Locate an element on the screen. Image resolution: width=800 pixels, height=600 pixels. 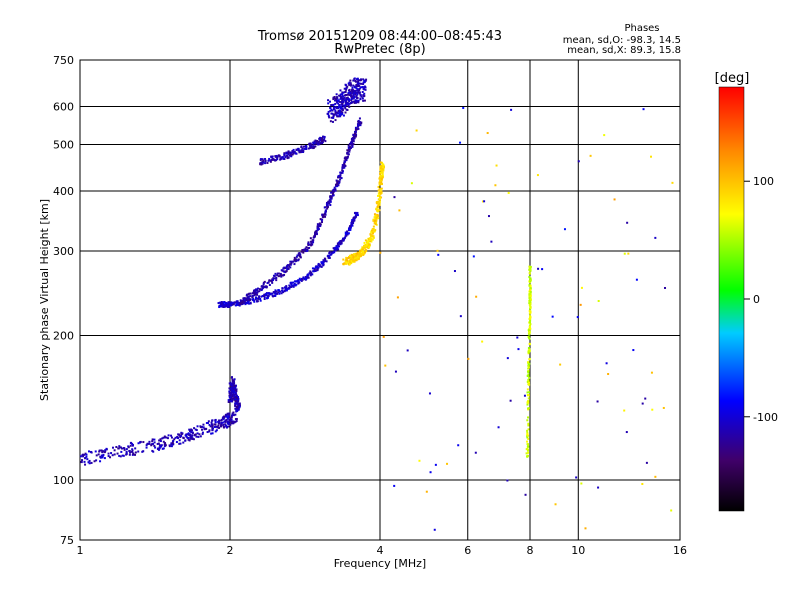
y-tick-label: 400 is located at coordinates (63, 191).